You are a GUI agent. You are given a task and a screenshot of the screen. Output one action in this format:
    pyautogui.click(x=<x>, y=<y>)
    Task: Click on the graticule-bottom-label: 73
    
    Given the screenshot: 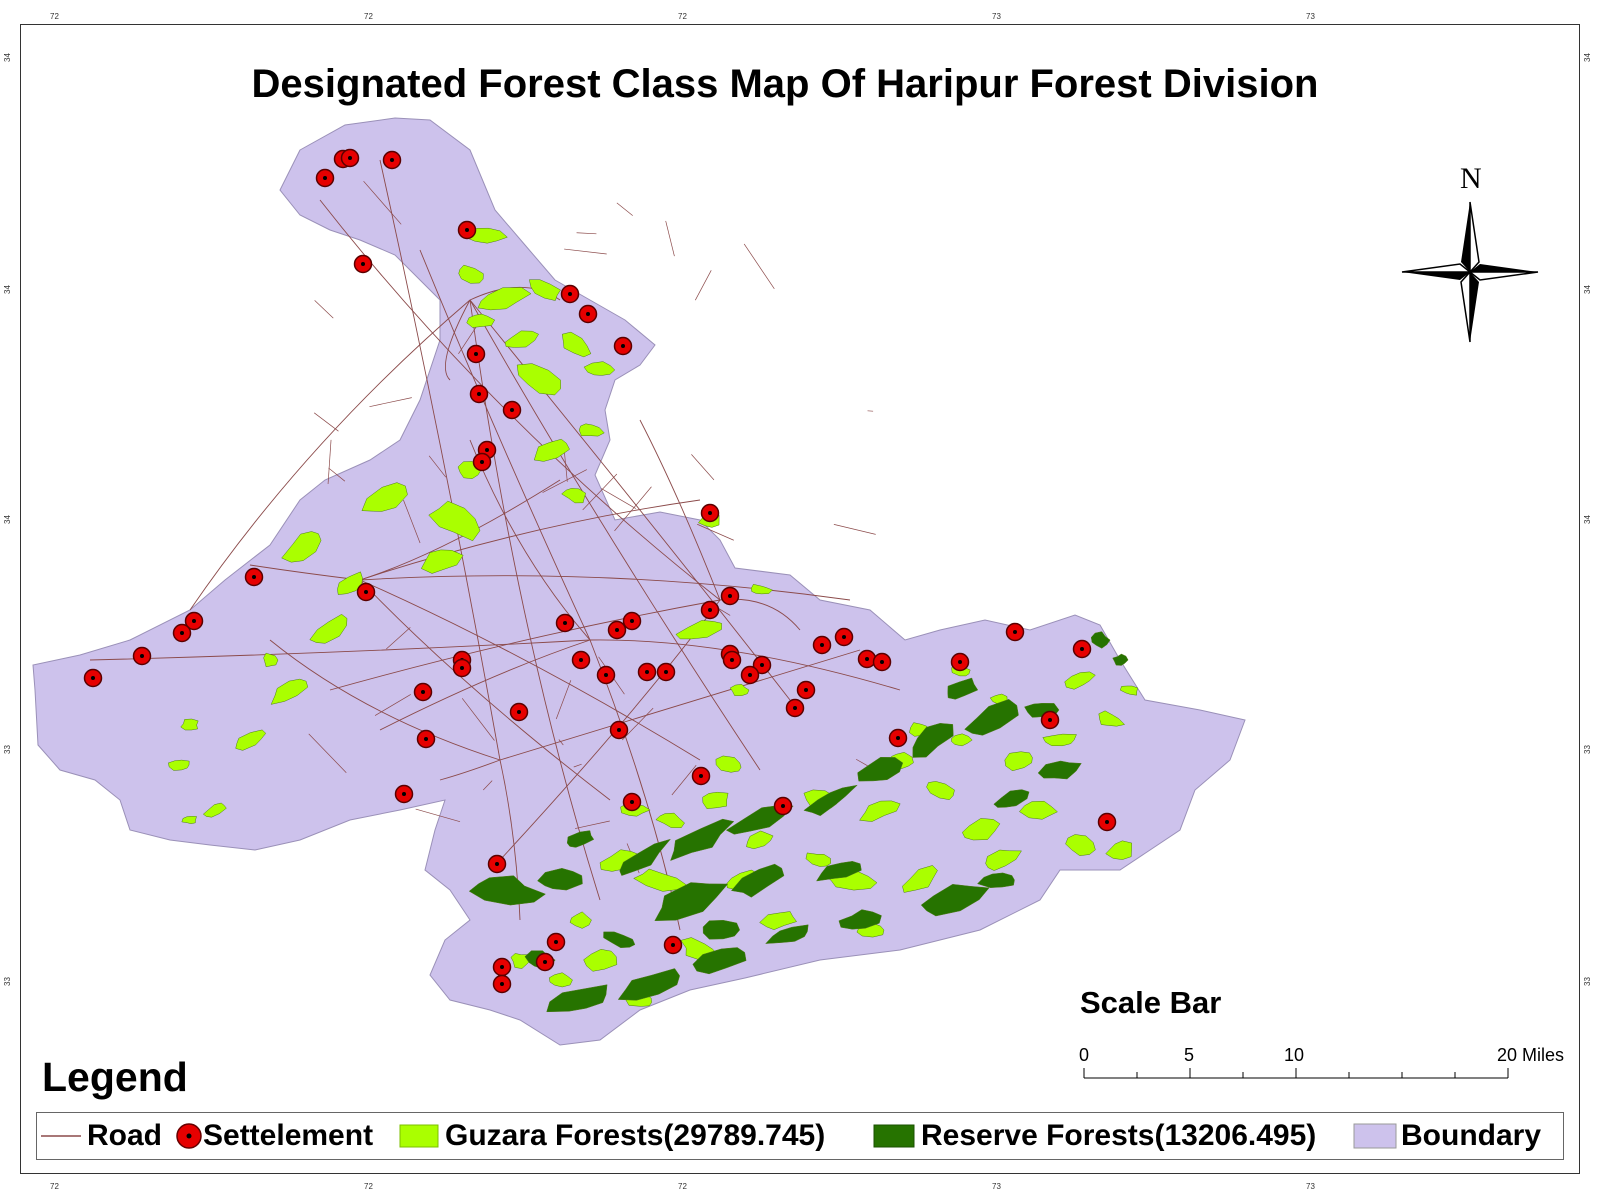 What is the action you would take?
    pyautogui.click(x=996, y=1186)
    